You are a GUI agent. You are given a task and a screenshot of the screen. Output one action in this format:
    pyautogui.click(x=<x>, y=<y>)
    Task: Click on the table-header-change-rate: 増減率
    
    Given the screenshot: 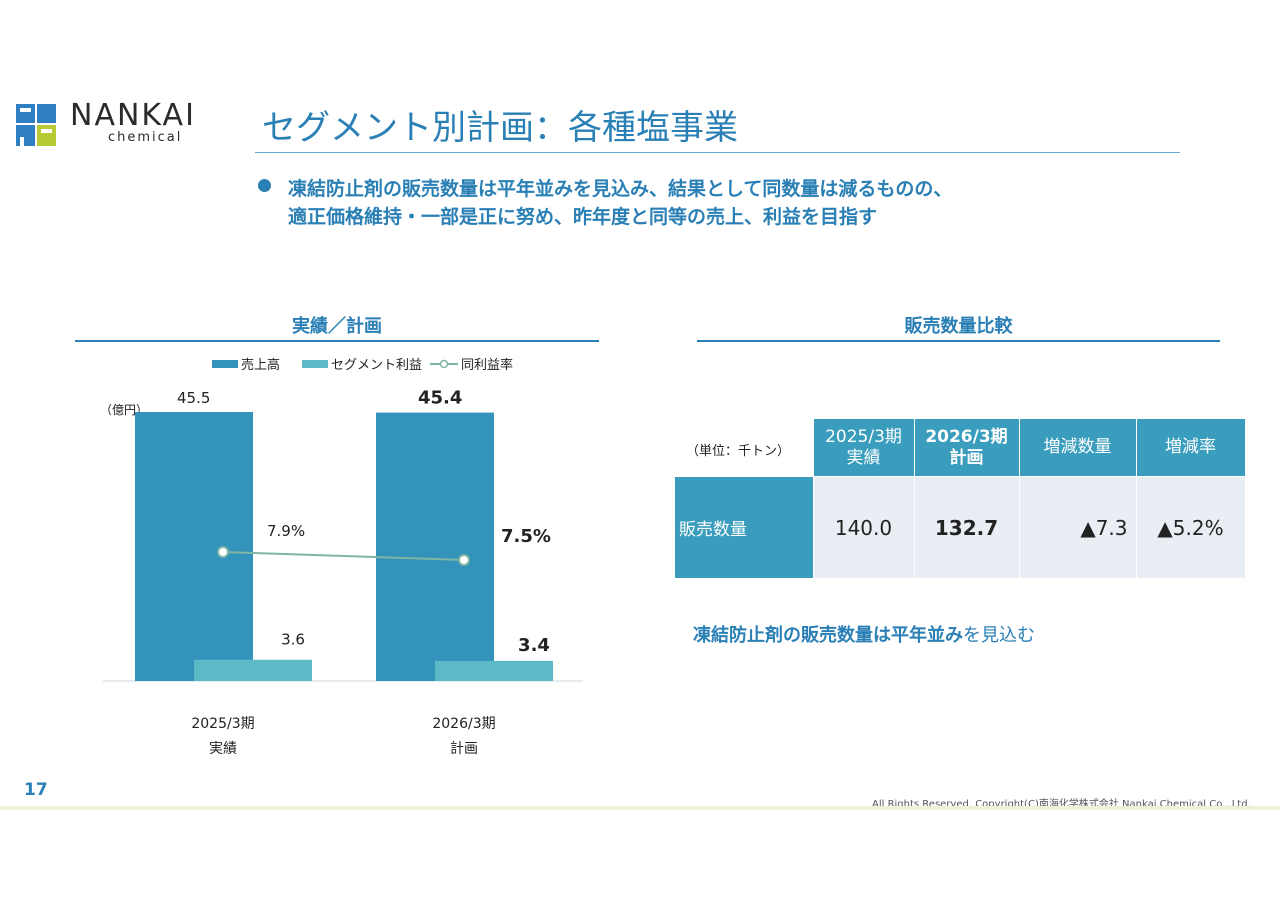 What is the action you would take?
    pyautogui.click(x=1190, y=447)
    